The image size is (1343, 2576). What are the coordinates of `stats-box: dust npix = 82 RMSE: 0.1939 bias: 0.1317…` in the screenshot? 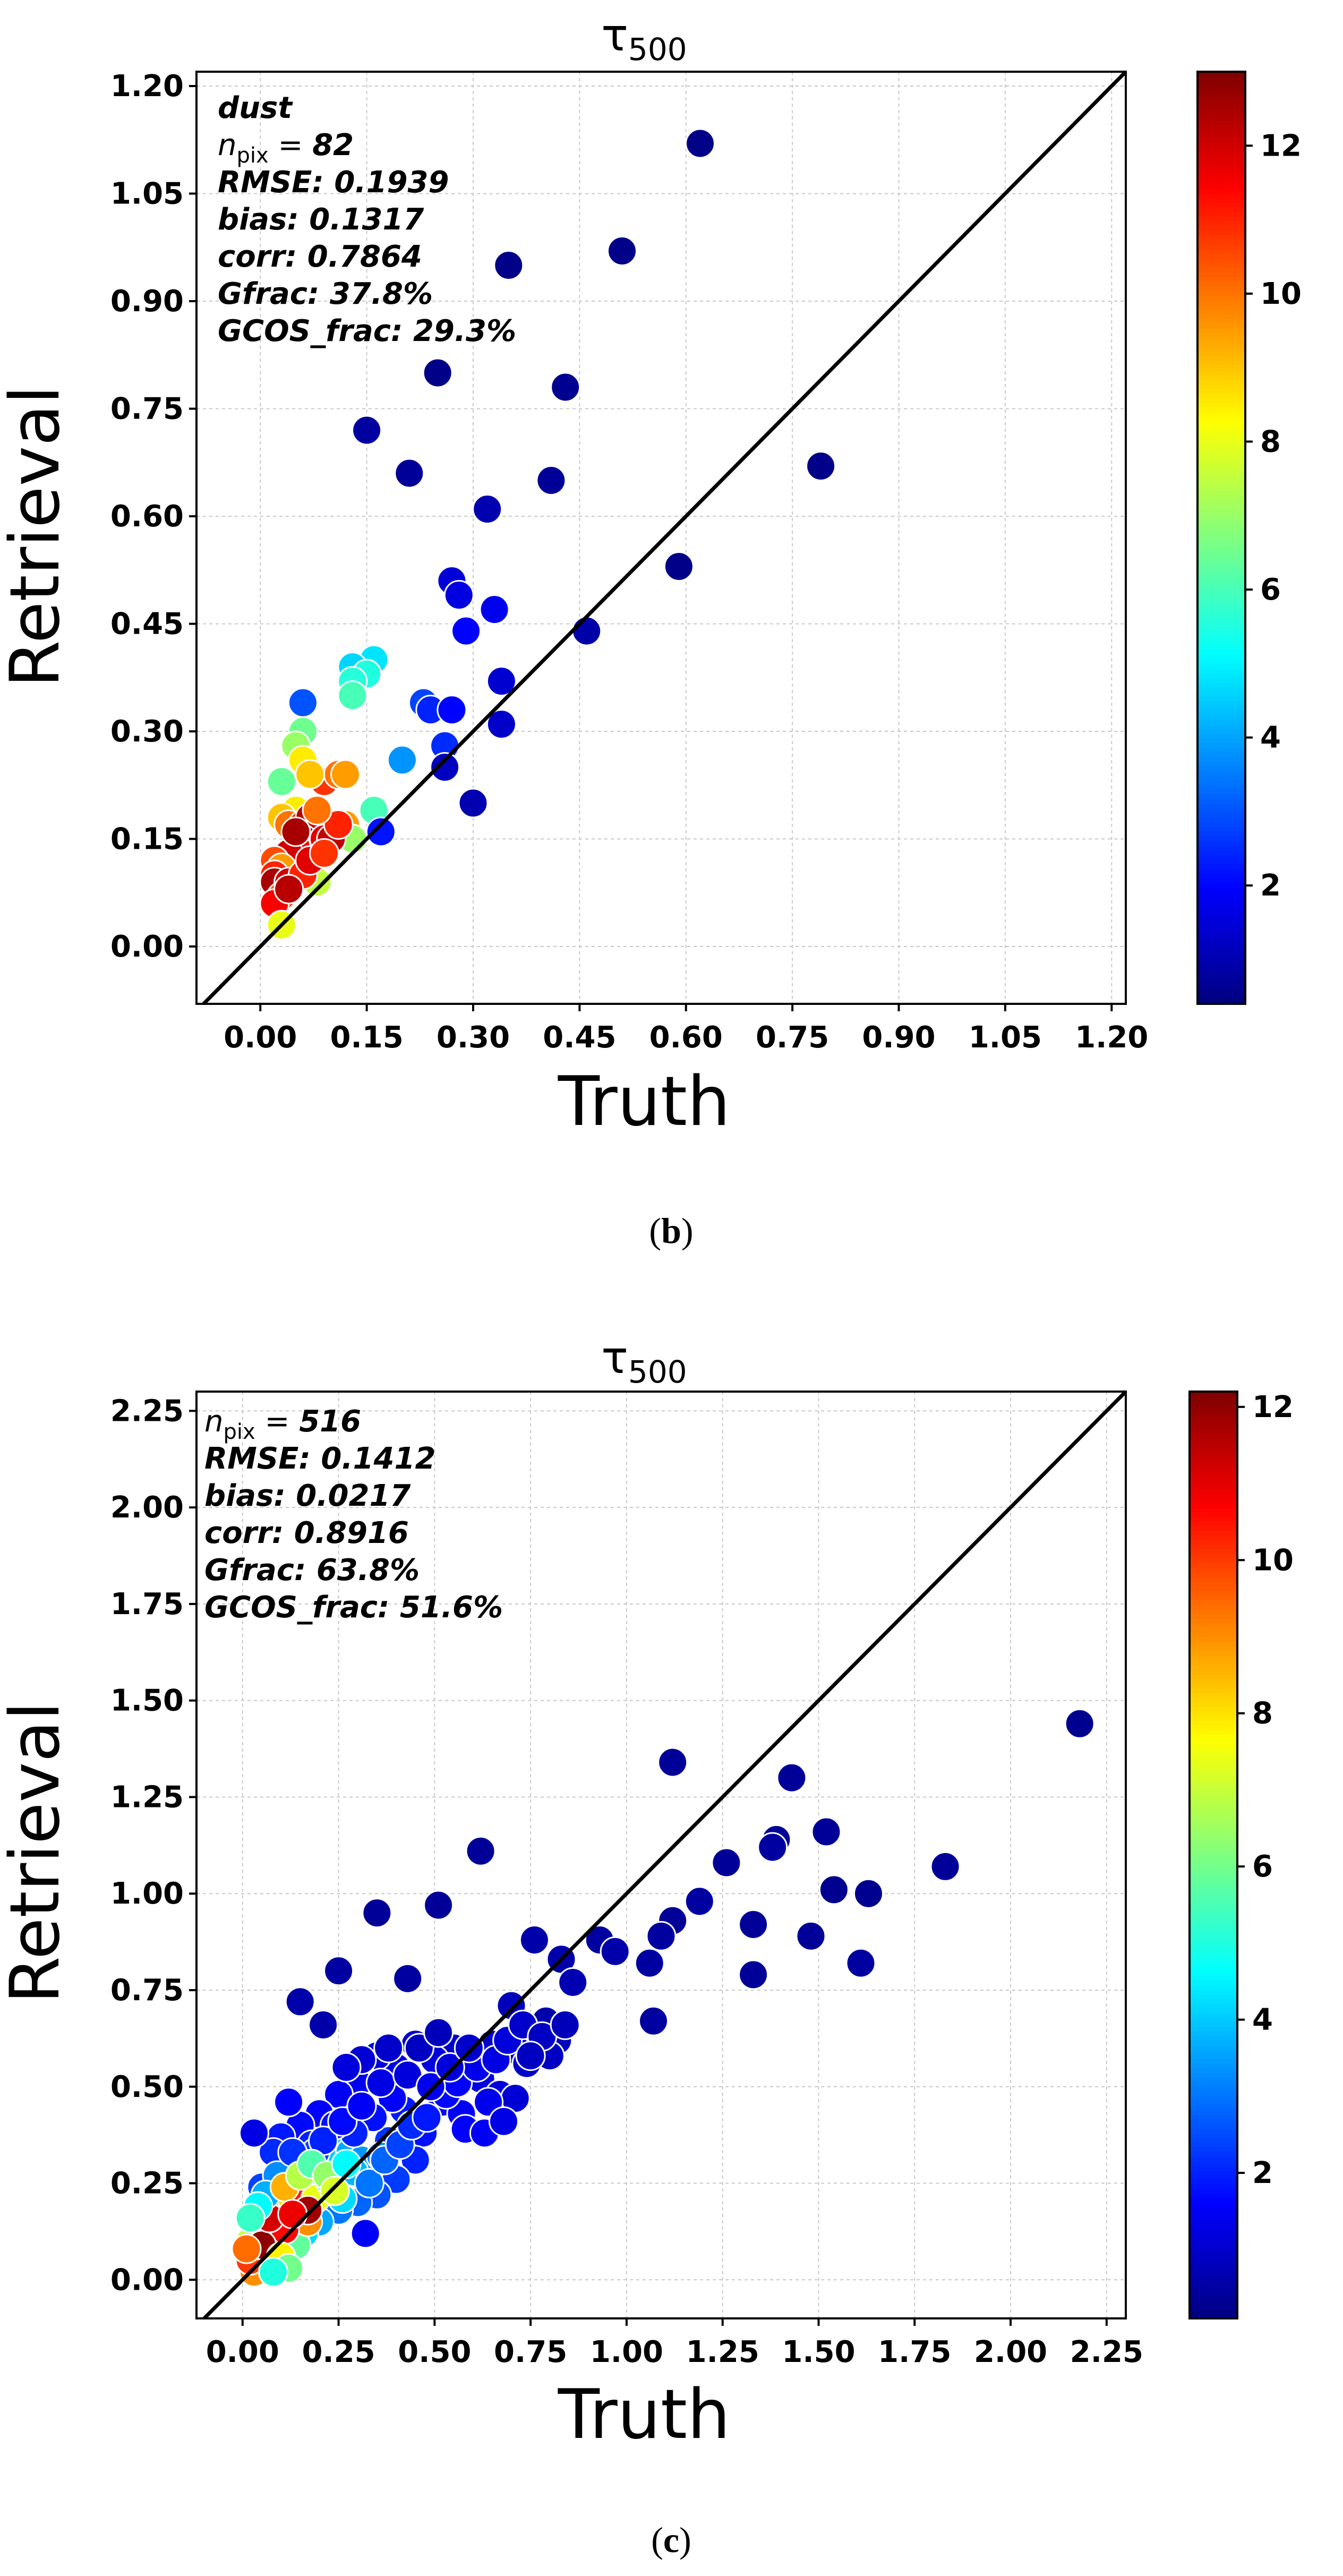 It's located at (367, 220).